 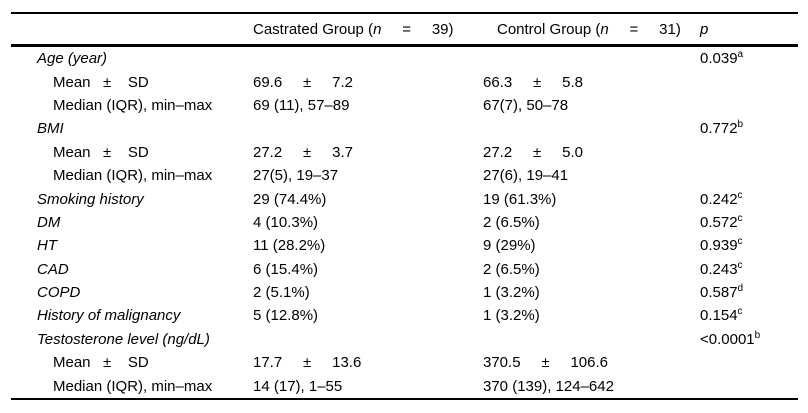 I want to click on cell-castrated: 27(5), 19–37, so click(x=296, y=176).